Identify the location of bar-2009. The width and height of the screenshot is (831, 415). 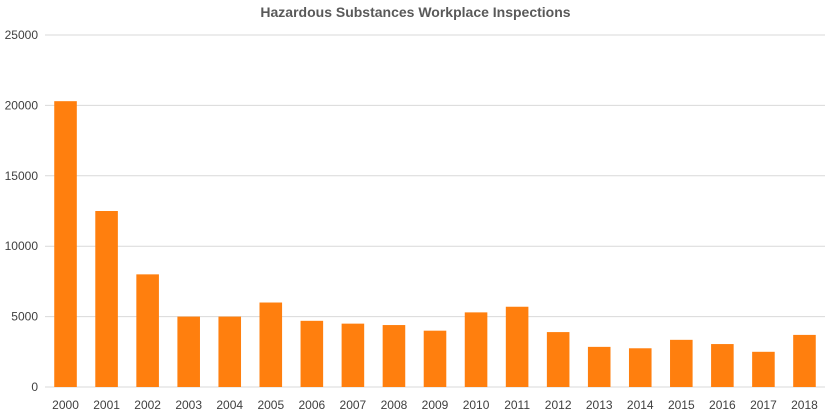
(435, 358).